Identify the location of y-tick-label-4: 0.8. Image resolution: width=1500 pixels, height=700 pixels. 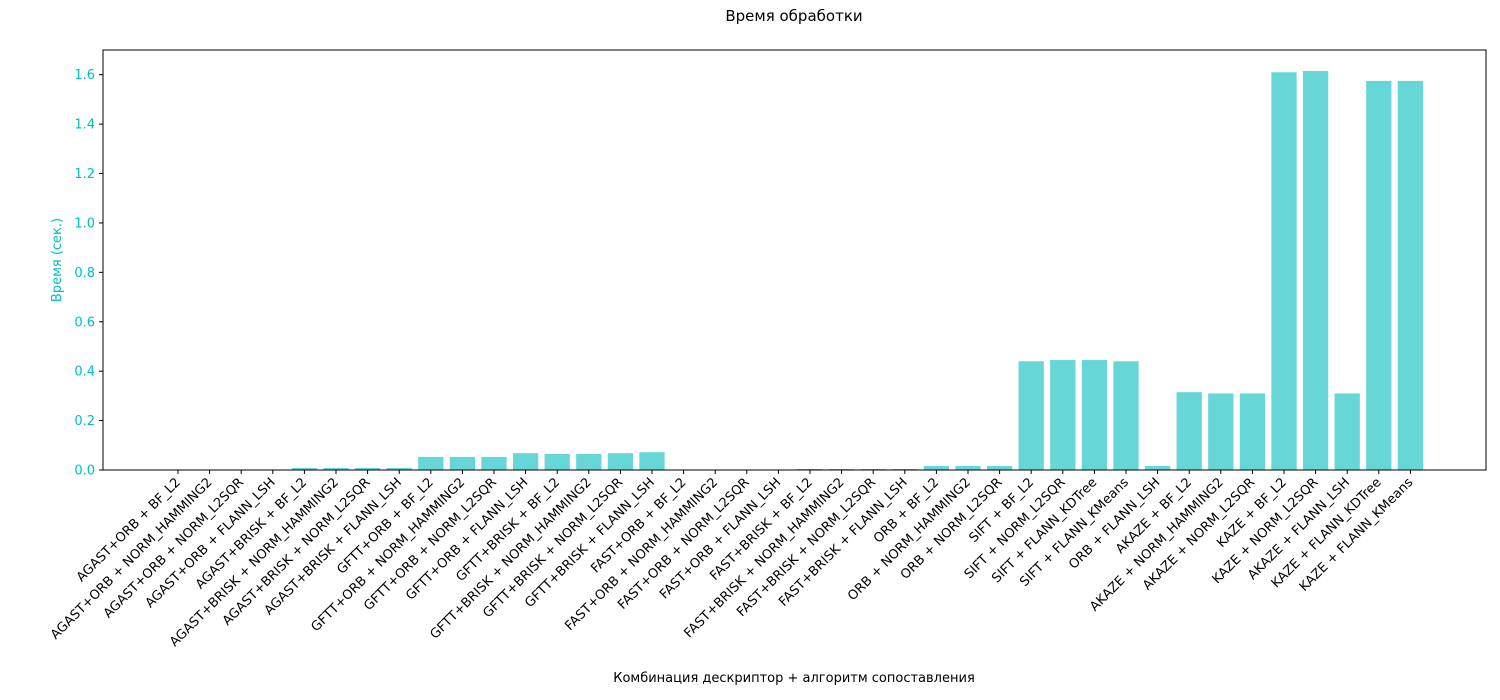
(84, 273).